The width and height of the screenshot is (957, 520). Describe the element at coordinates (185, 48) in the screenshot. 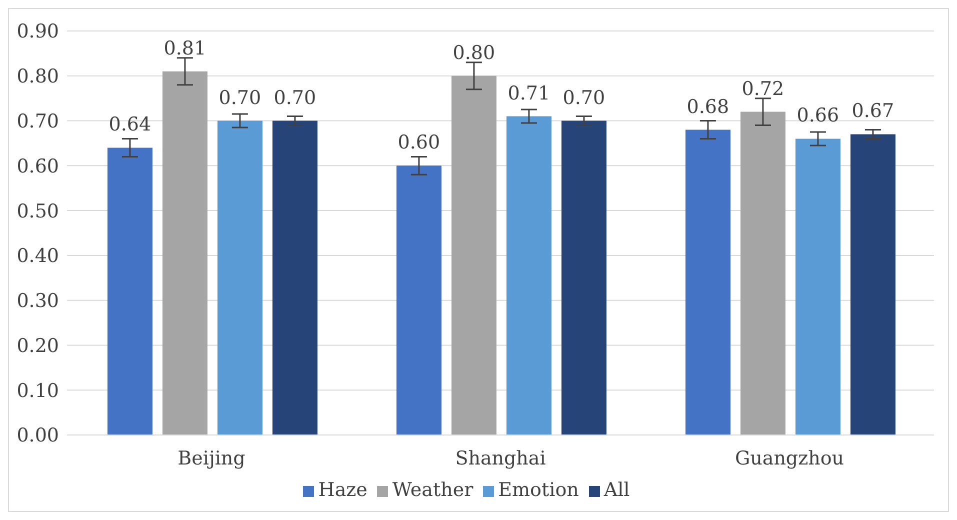

I see `data-label: 0.81` at that location.